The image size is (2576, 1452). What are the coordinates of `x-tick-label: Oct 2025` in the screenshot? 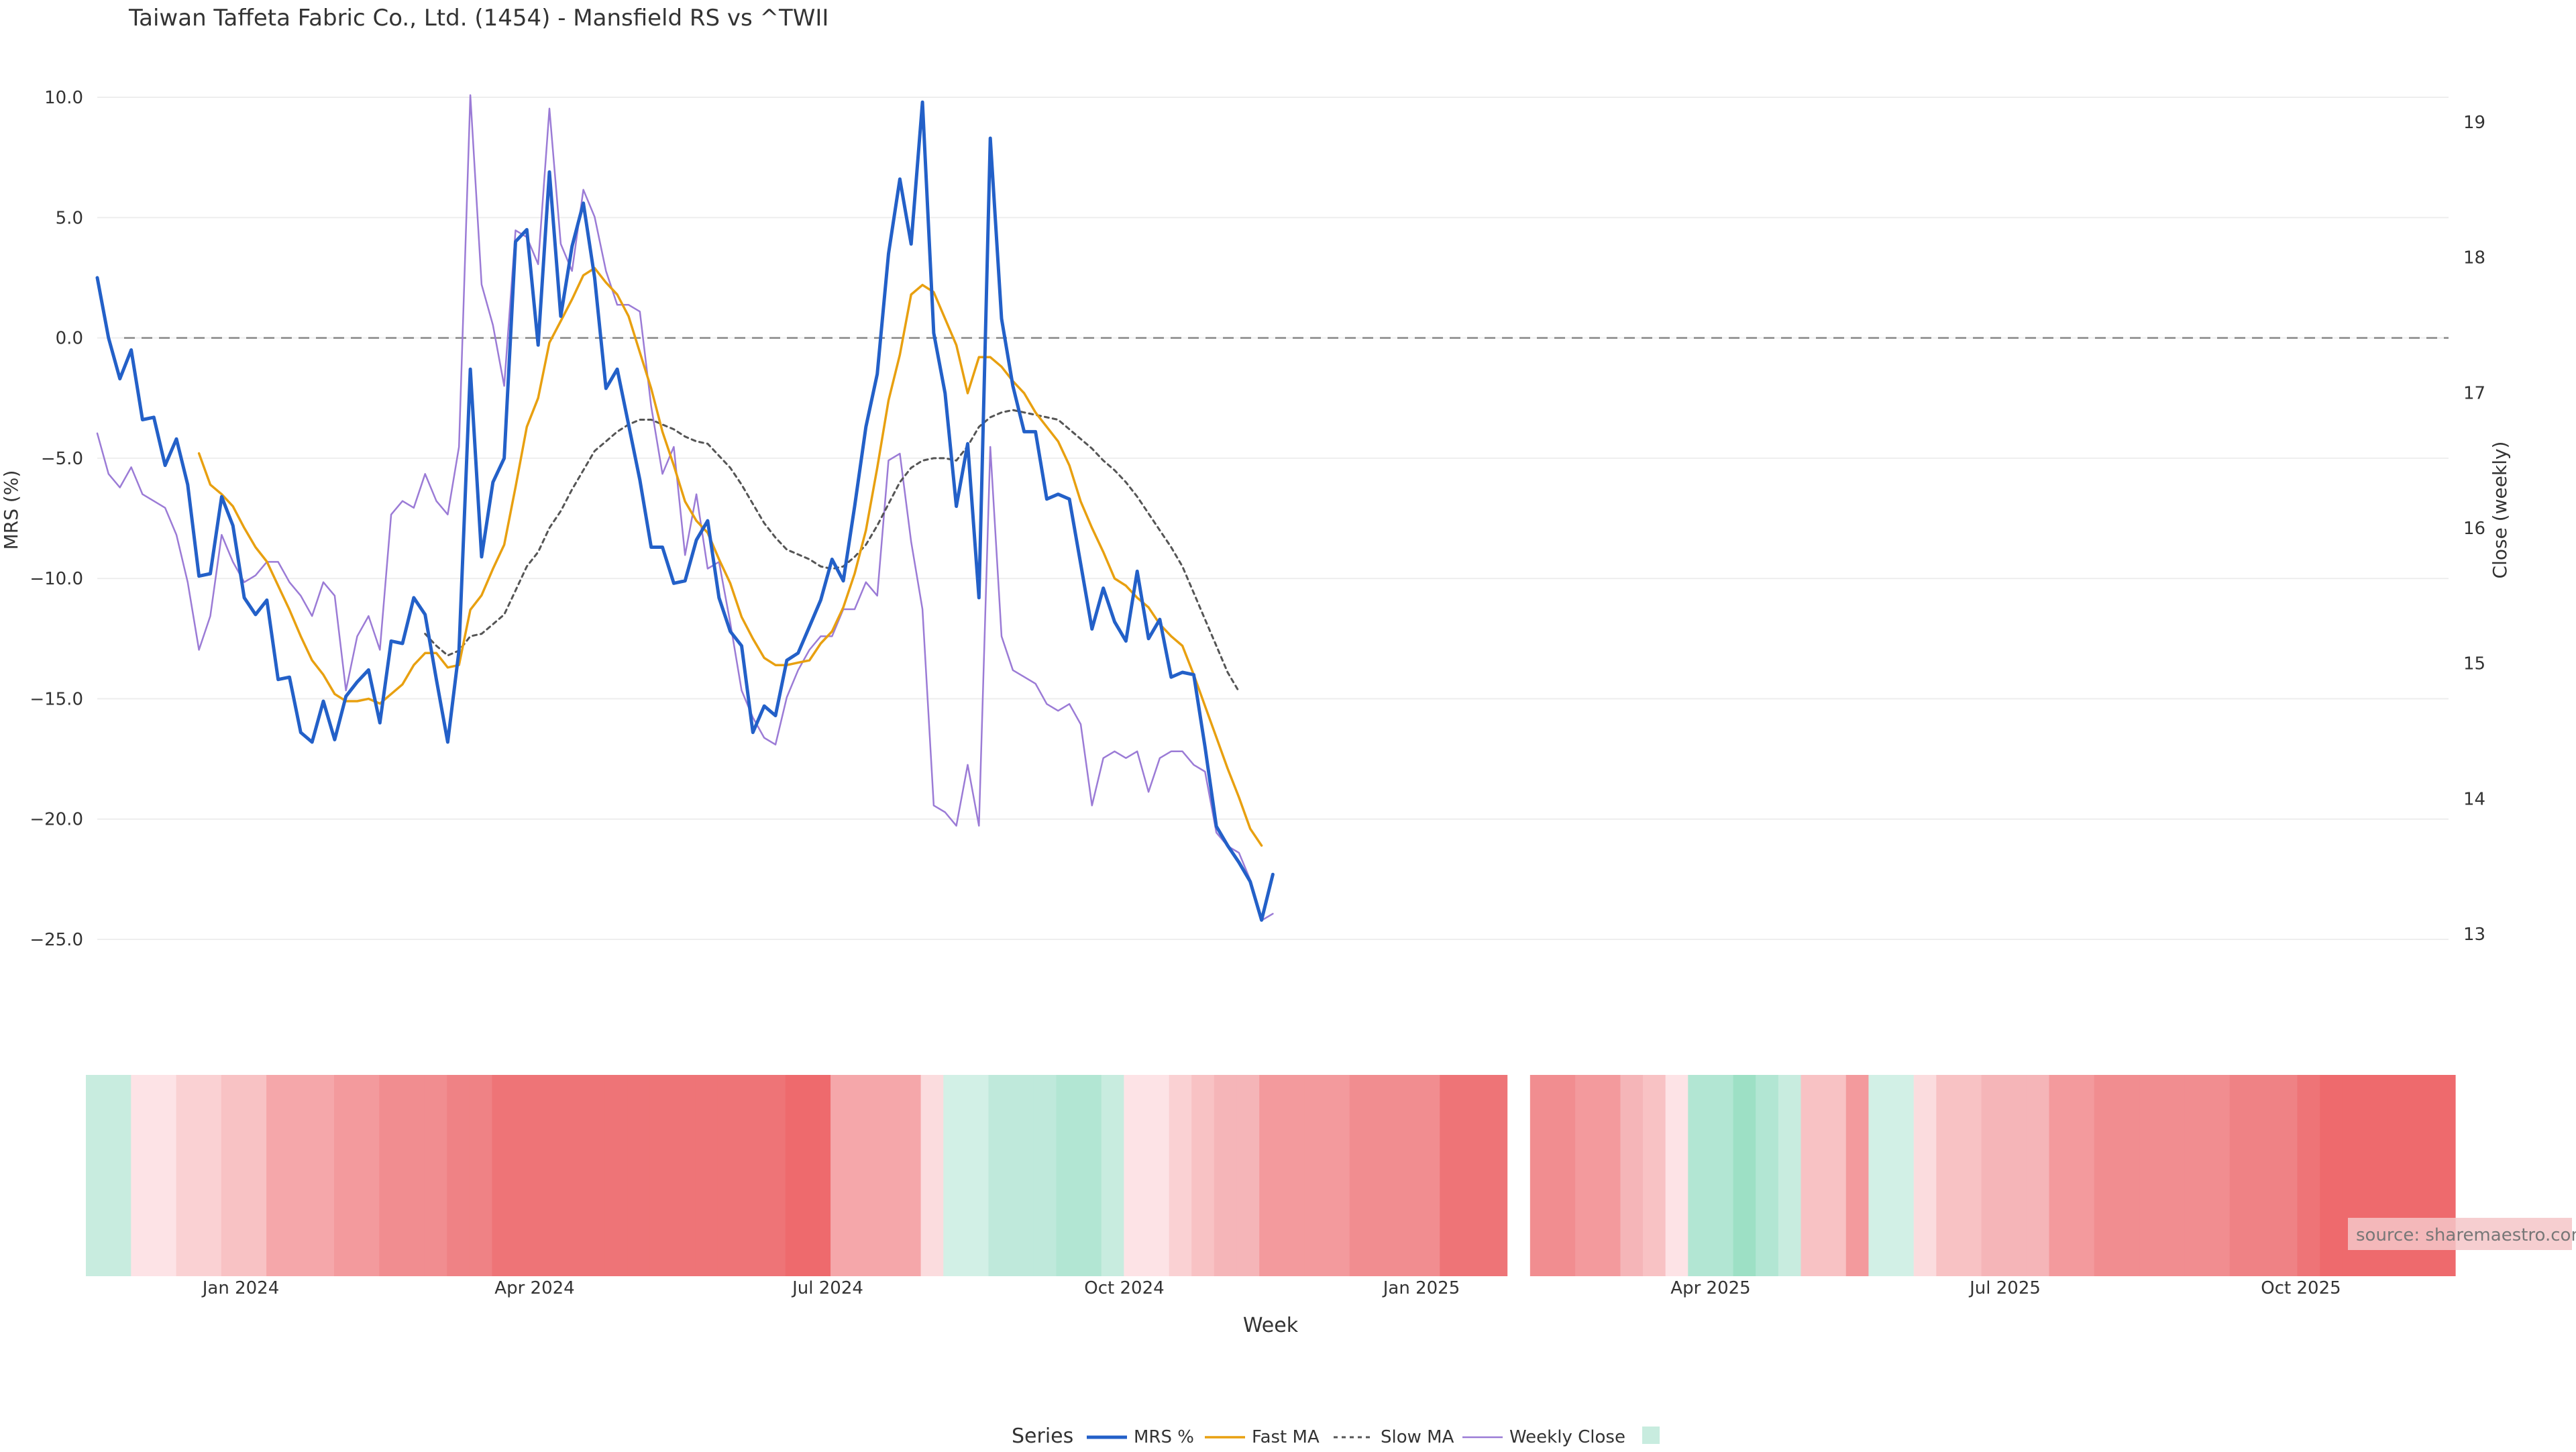 It's located at (2301, 1288).